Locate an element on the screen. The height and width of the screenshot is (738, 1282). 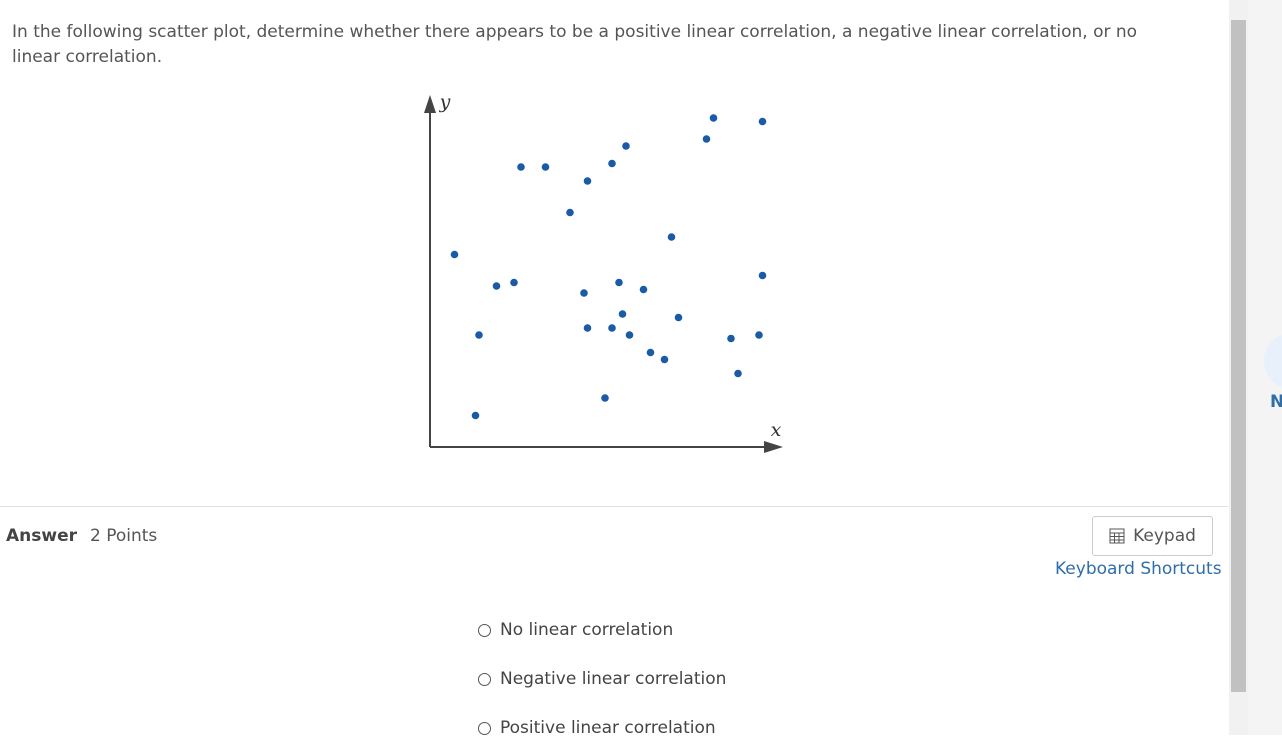
keypad-label: Keypad is located at coordinates (1164, 536).